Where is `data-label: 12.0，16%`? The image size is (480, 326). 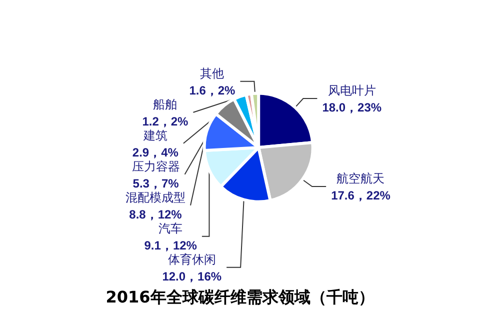
data-label: 12.0，16% is located at coordinates (192, 276).